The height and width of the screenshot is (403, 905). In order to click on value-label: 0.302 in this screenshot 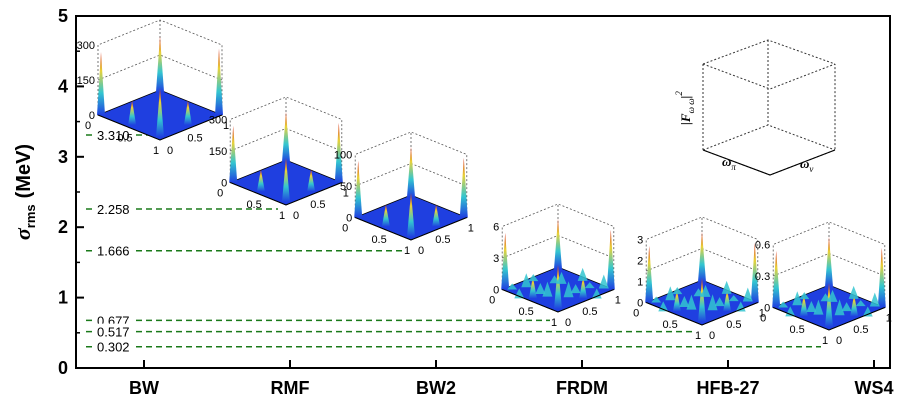, I will do `click(113, 347)`.